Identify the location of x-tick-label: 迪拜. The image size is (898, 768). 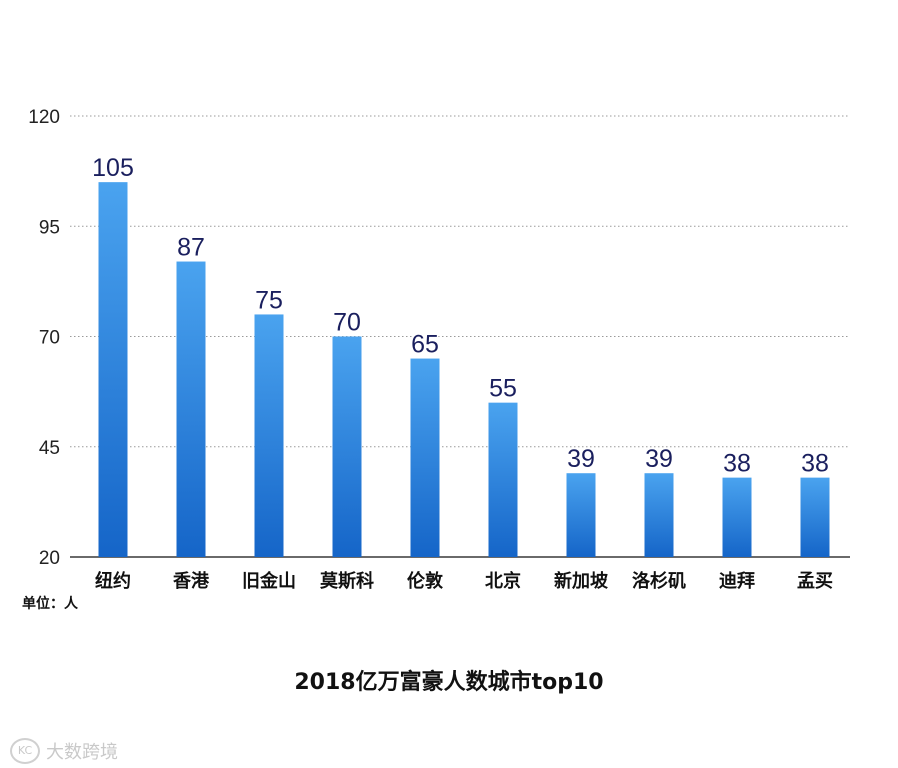
(737, 581).